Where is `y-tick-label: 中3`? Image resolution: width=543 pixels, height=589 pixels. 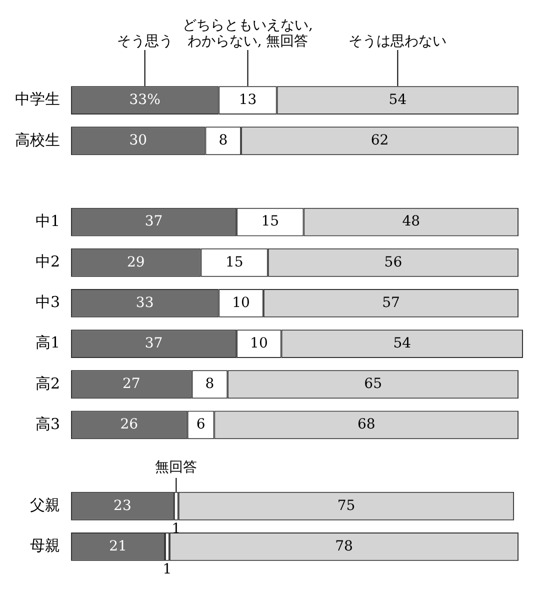
y-tick-label: 中3 is located at coordinates (47, 302).